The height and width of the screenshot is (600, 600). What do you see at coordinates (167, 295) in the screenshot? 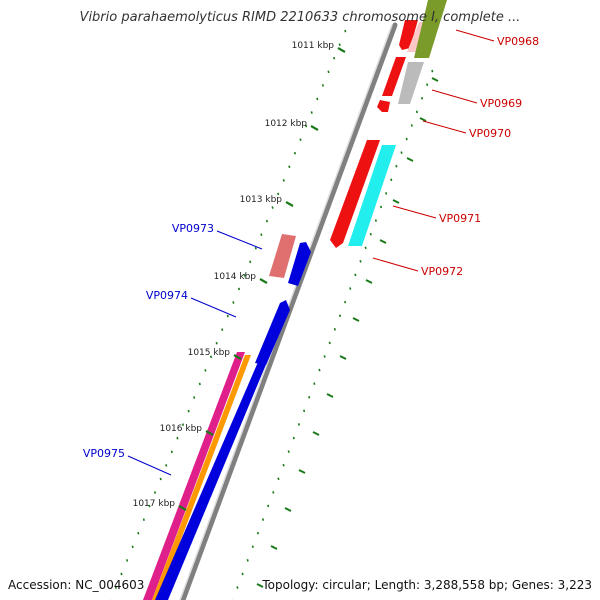
I see `gene-label-vp0974: VP0974` at bounding box center [167, 295].